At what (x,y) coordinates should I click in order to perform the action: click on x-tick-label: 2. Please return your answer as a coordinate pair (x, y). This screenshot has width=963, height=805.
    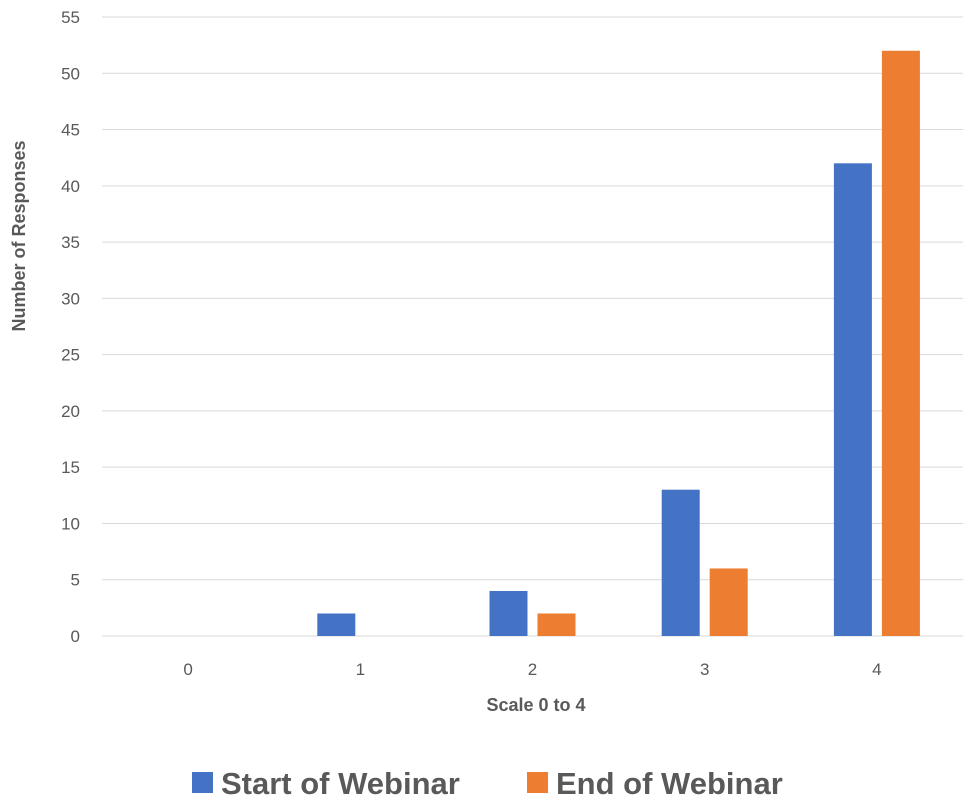
    Looking at the image, I should click on (532, 669).